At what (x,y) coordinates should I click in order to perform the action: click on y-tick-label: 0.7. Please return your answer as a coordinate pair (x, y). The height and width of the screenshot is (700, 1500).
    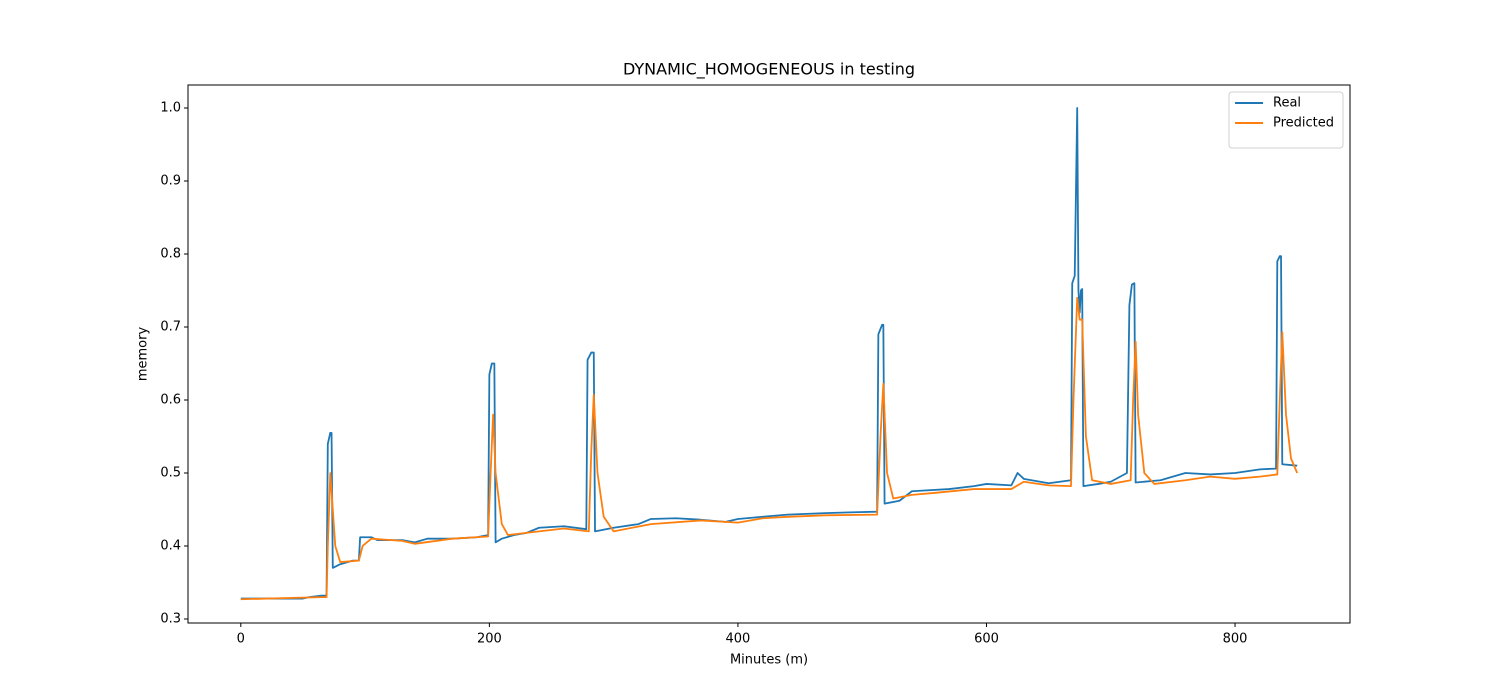
    Looking at the image, I should click on (170, 326).